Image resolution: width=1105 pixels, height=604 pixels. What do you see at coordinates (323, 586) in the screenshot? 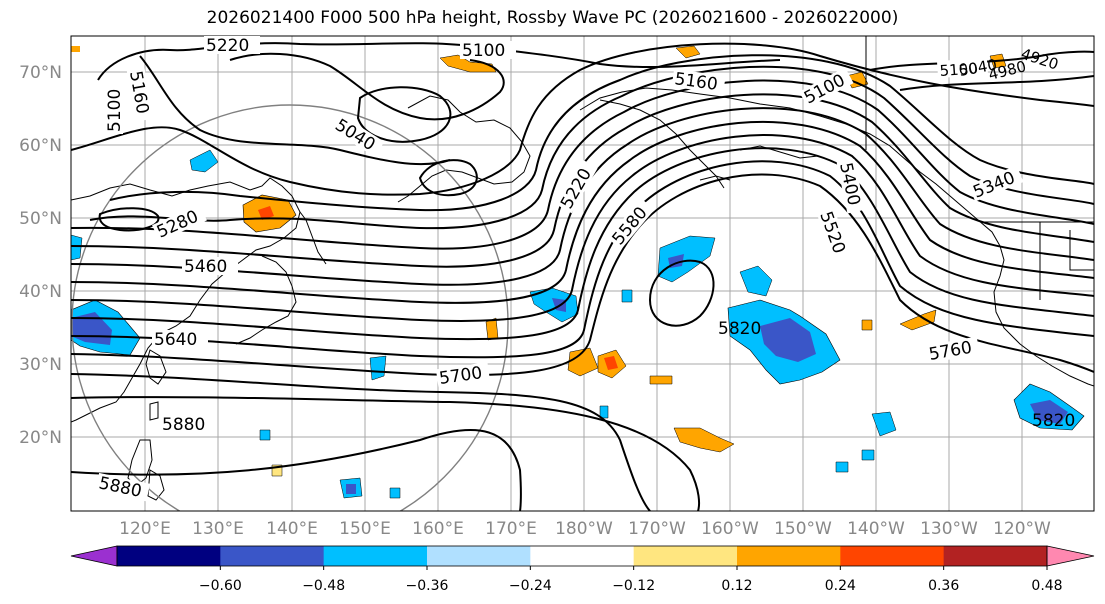
I see `colorbar-tick-label: −0.48` at bounding box center [323, 586].